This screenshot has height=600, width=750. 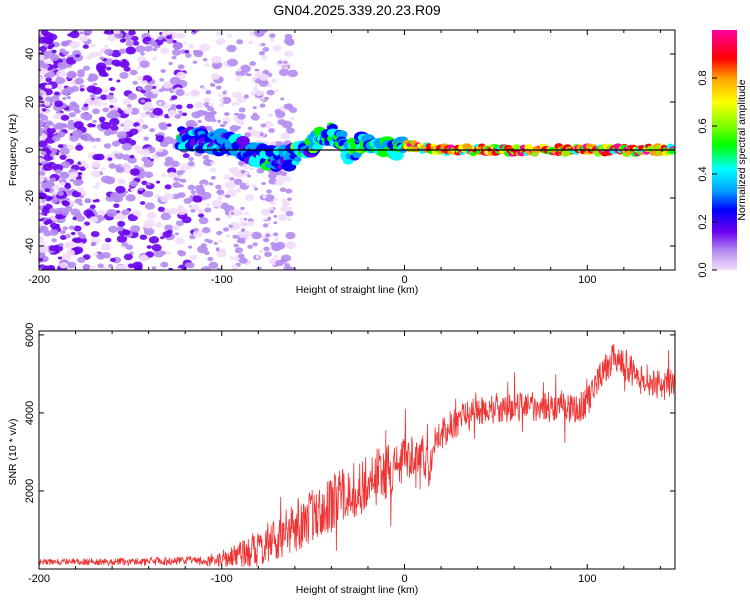 I want to click on spectrogram-x-tick-label: -100, so click(x=222, y=280).